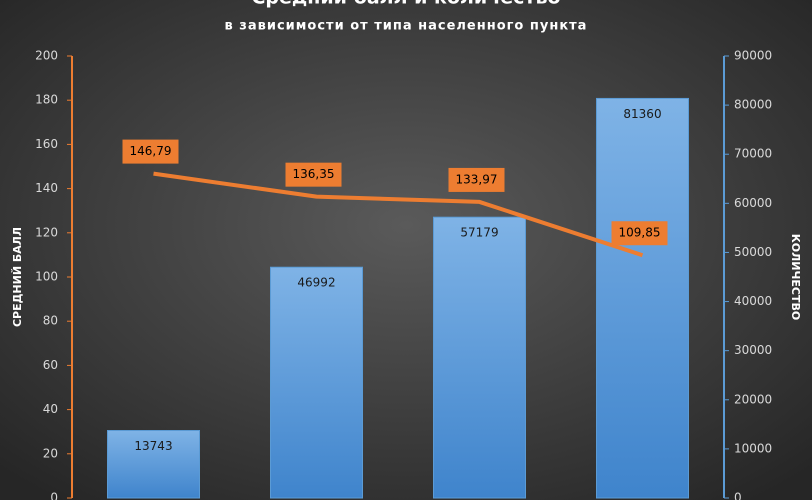  What do you see at coordinates (46, 144) in the screenshot?
I see `y-tick-label: 160` at bounding box center [46, 144].